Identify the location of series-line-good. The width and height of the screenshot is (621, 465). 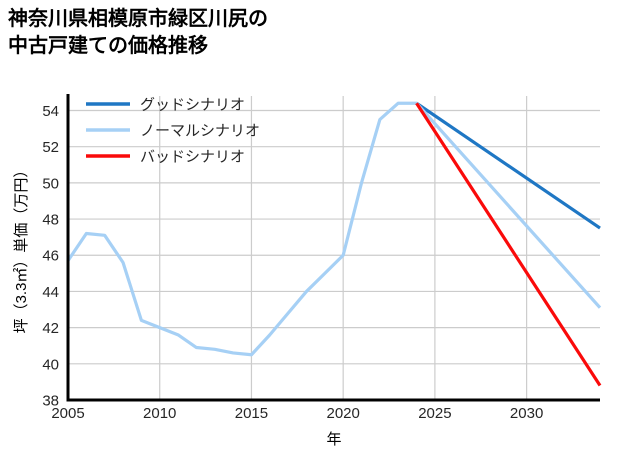
(508, 165).